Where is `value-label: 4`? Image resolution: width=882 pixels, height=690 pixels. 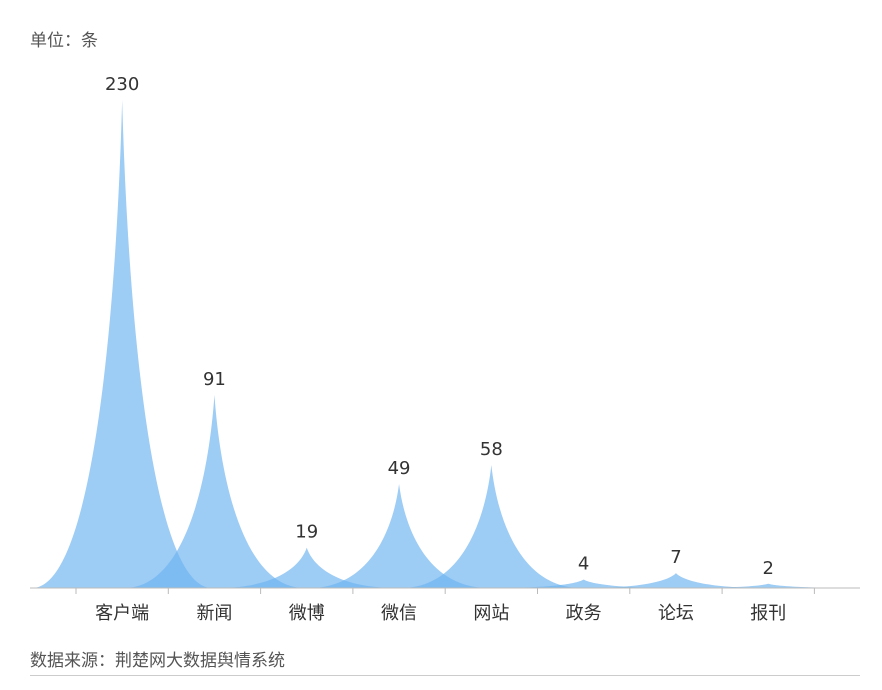 value-label: 4 is located at coordinates (583, 564).